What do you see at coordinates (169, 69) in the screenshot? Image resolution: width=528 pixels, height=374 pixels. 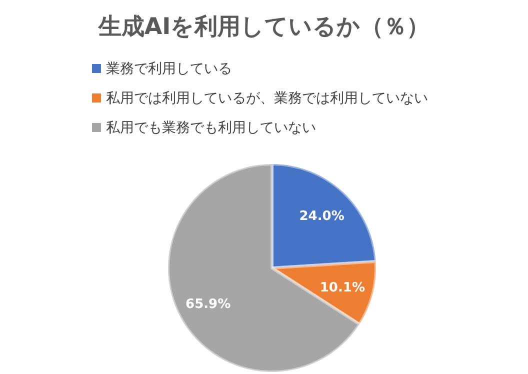 I see `legend-label: 業務で利用している` at bounding box center [169, 69].